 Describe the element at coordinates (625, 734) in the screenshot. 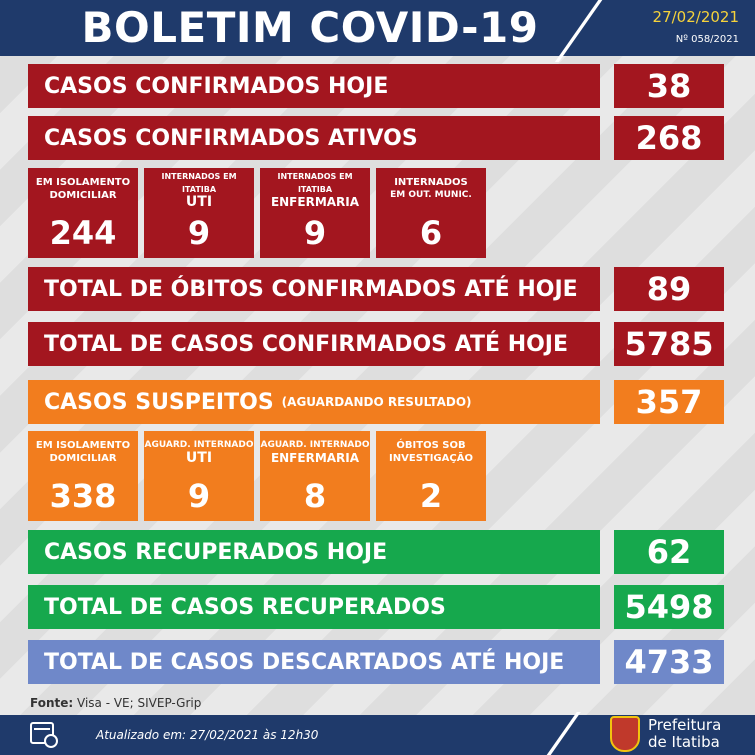

I see `city-crest-icon` at that location.